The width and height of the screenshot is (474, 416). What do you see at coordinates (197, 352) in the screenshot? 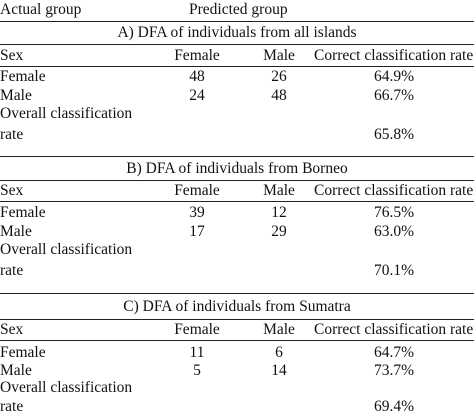
I see `cell-female-female: 11` at bounding box center [197, 352].